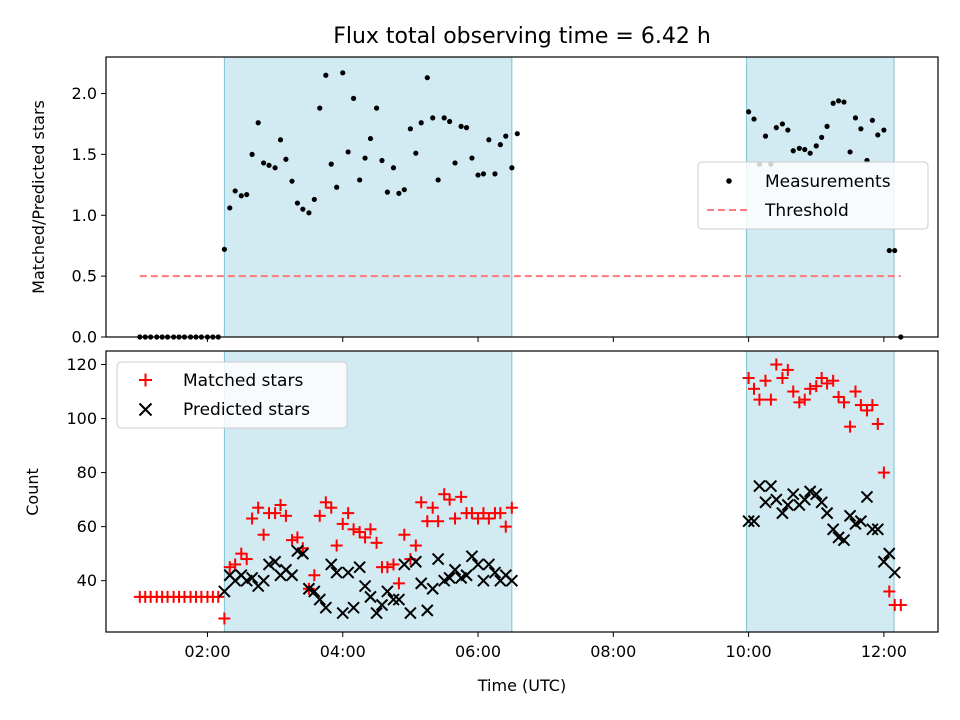  What do you see at coordinates (521, 685) in the screenshot?
I see `x-axis-label: Time (UTC)` at bounding box center [521, 685].